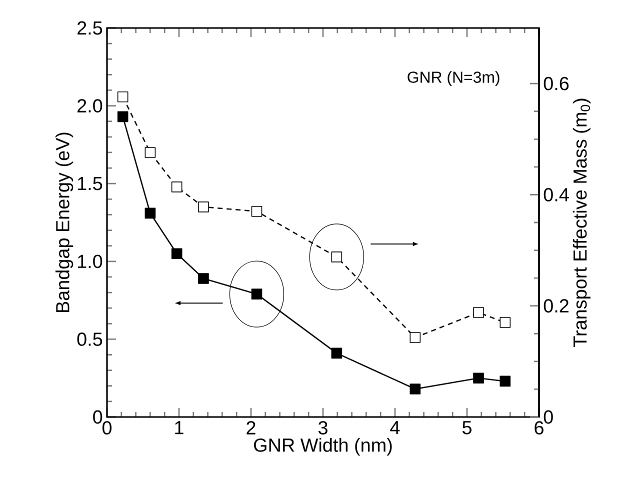 The image size is (638, 490). I want to click on y2-axis-title: Transport Effective Mass (m$_{0}$), so click(581, 222).